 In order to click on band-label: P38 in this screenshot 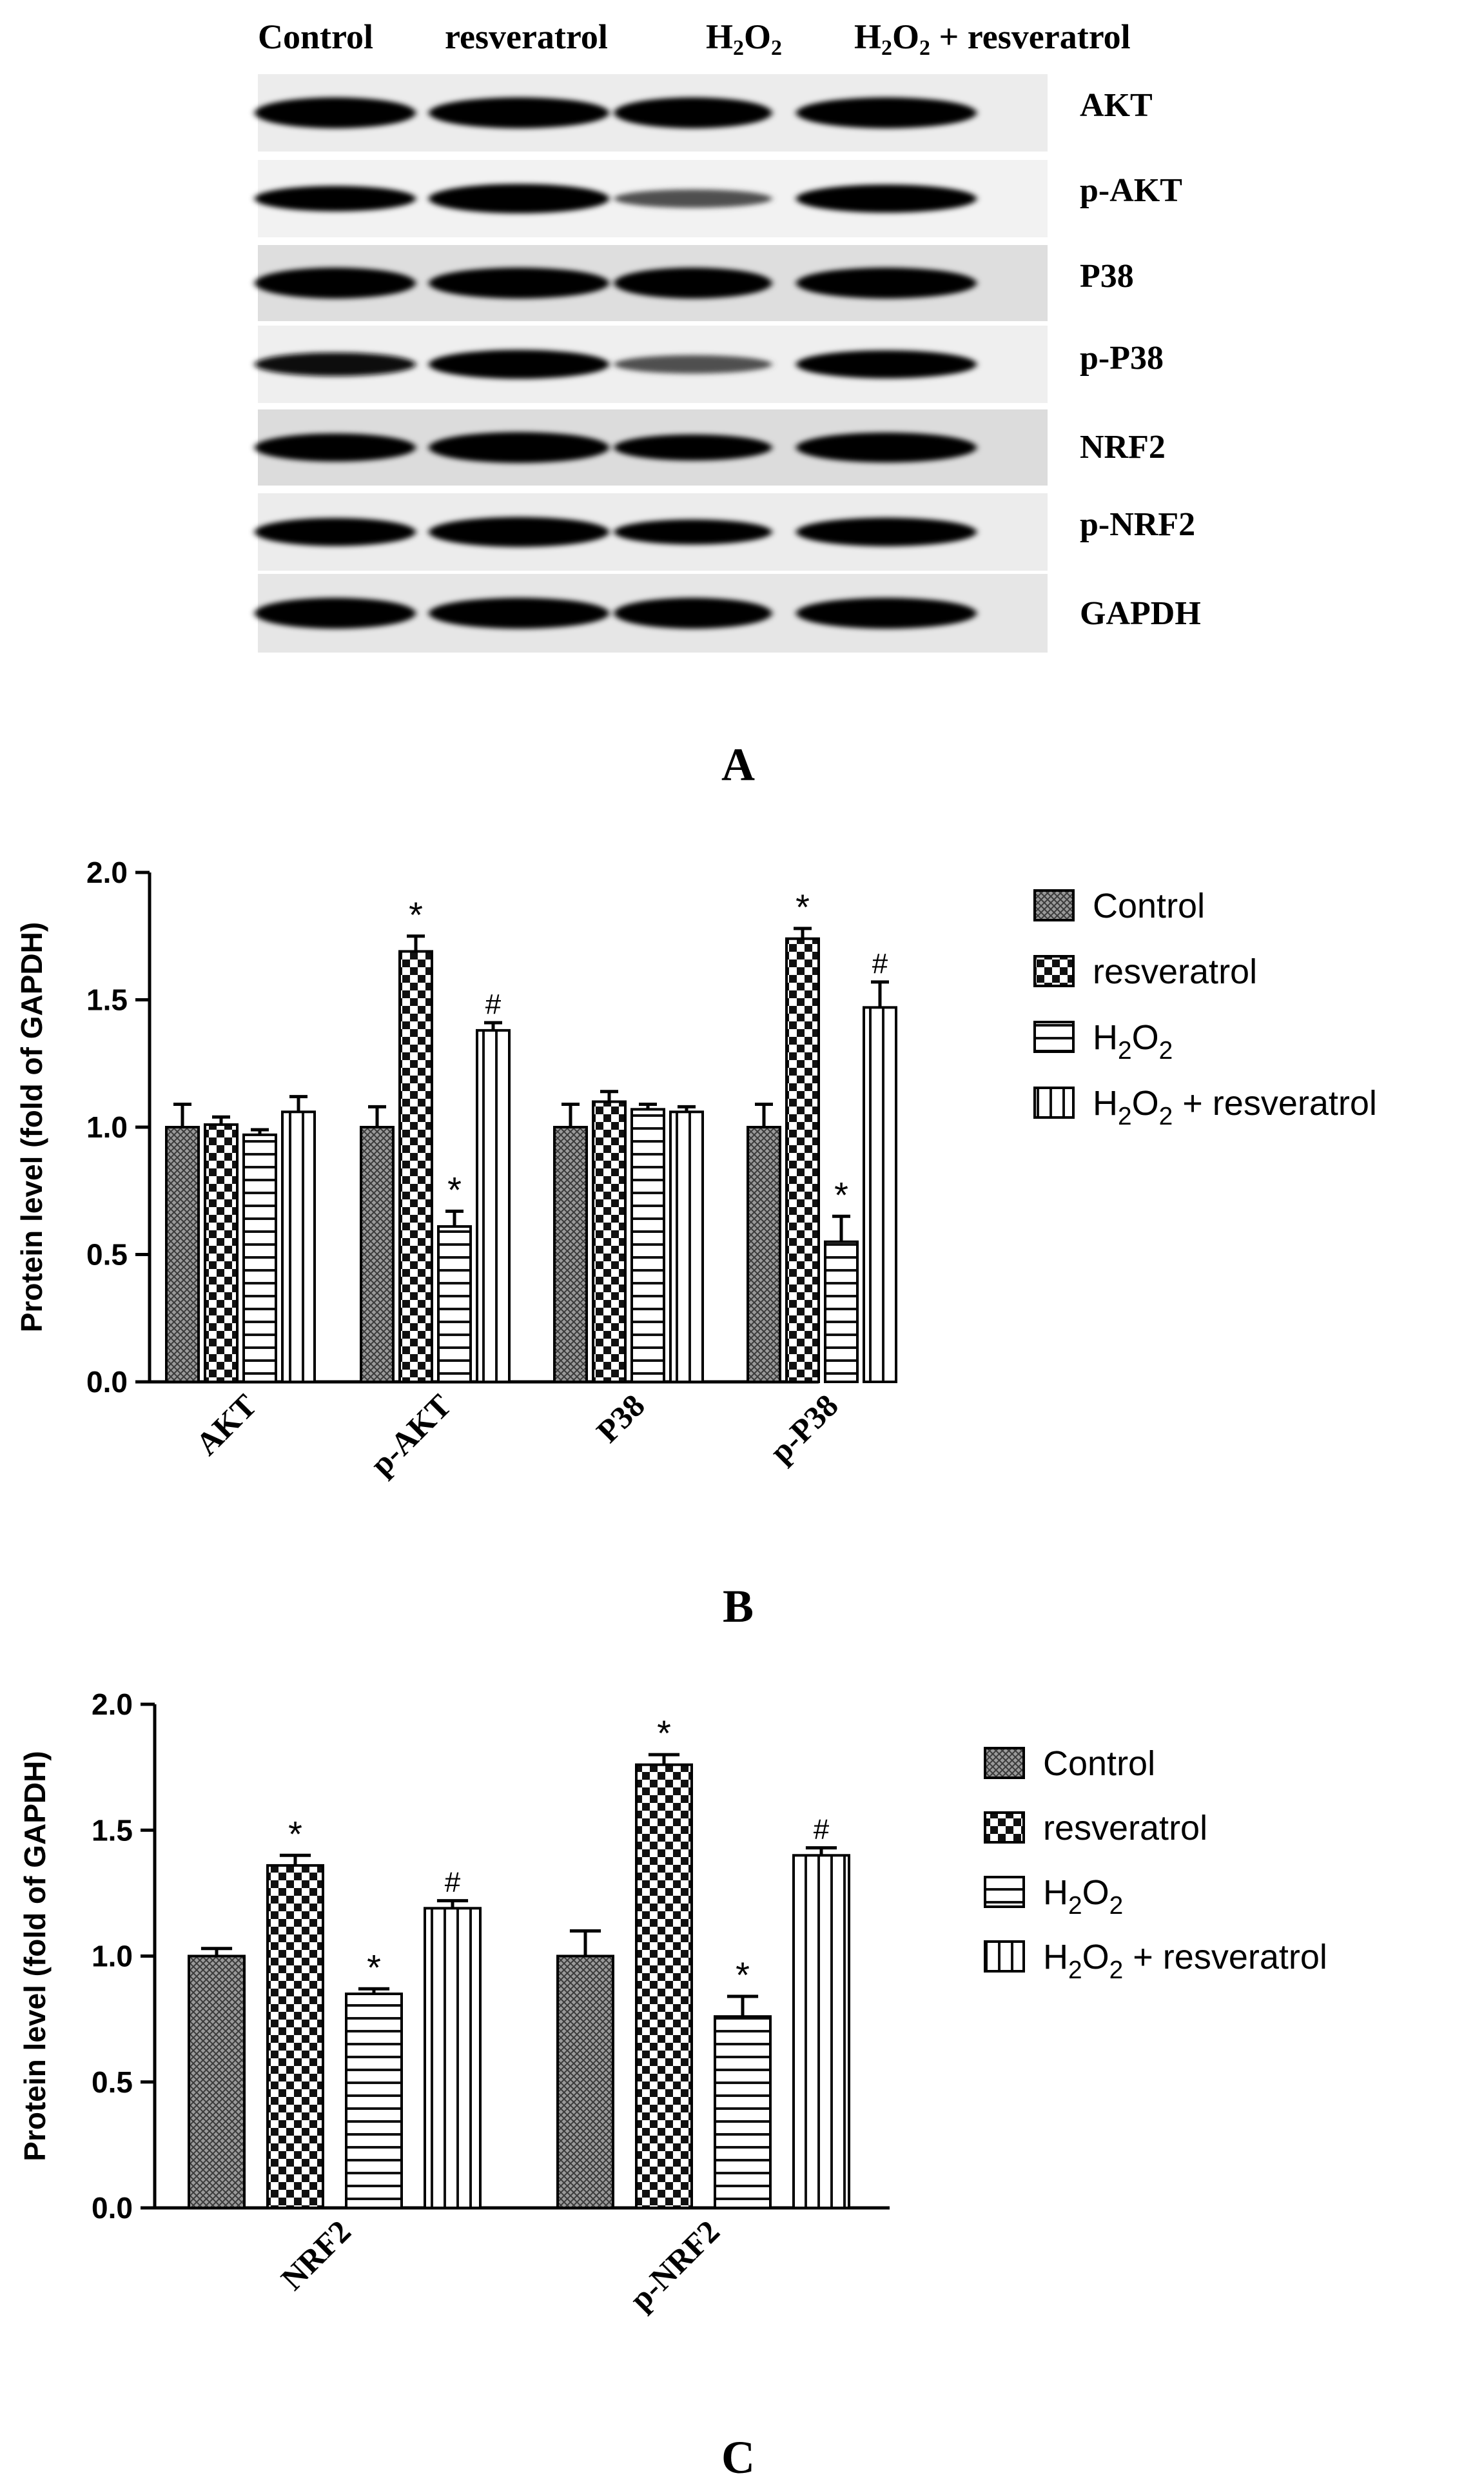, I will do `click(1107, 276)`.